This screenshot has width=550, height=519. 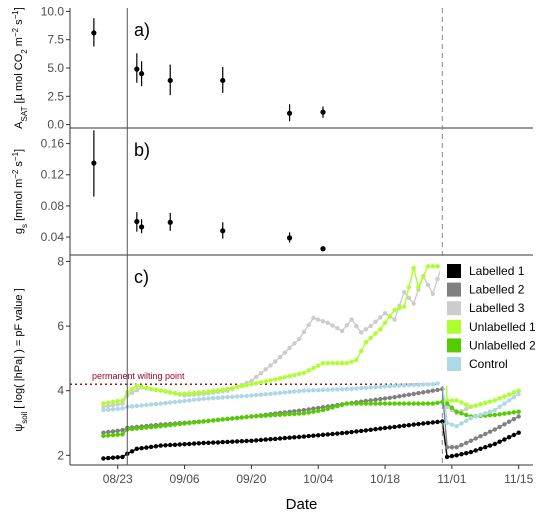 I want to click on y-axis-label-part: [mmol m, so click(x=19, y=201).